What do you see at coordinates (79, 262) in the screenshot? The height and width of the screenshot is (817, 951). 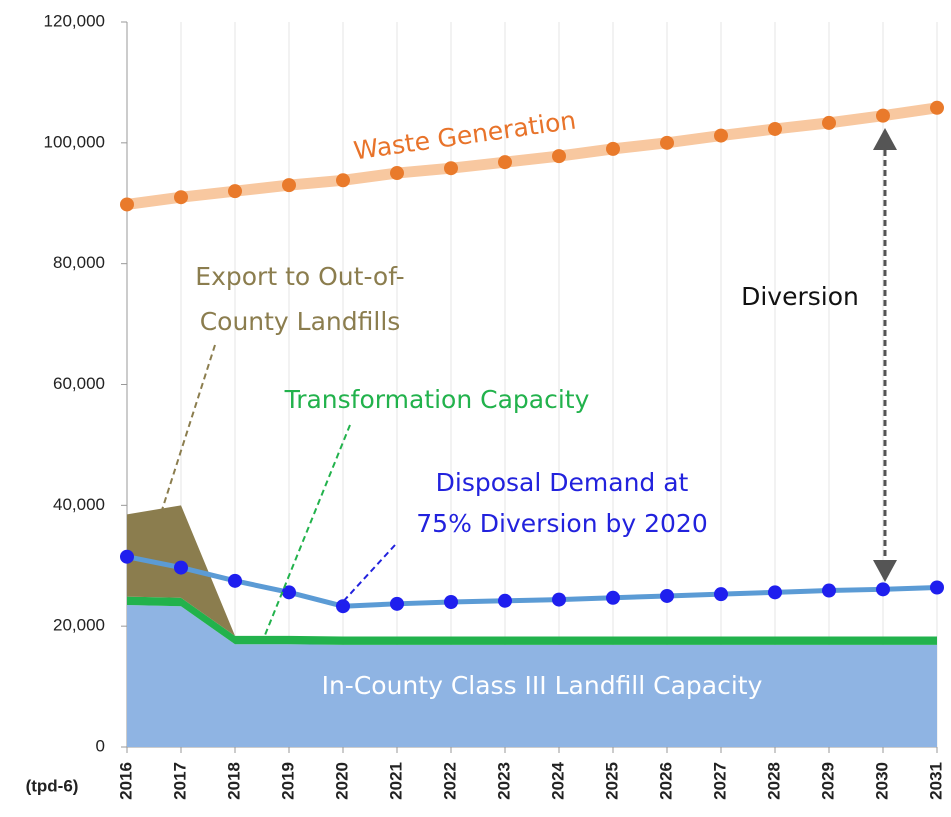 I see `y-tick-label: 80,000` at bounding box center [79, 262].